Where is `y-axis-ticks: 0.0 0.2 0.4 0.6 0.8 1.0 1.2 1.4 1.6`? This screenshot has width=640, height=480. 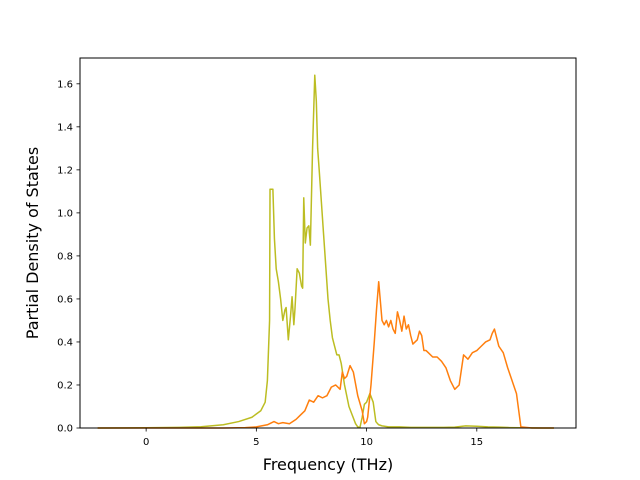 y-axis-ticks: 0.0 0.2 0.4 0.6 0.8 1.0 1.2 1.4 1.6 is located at coordinates (68, 257).